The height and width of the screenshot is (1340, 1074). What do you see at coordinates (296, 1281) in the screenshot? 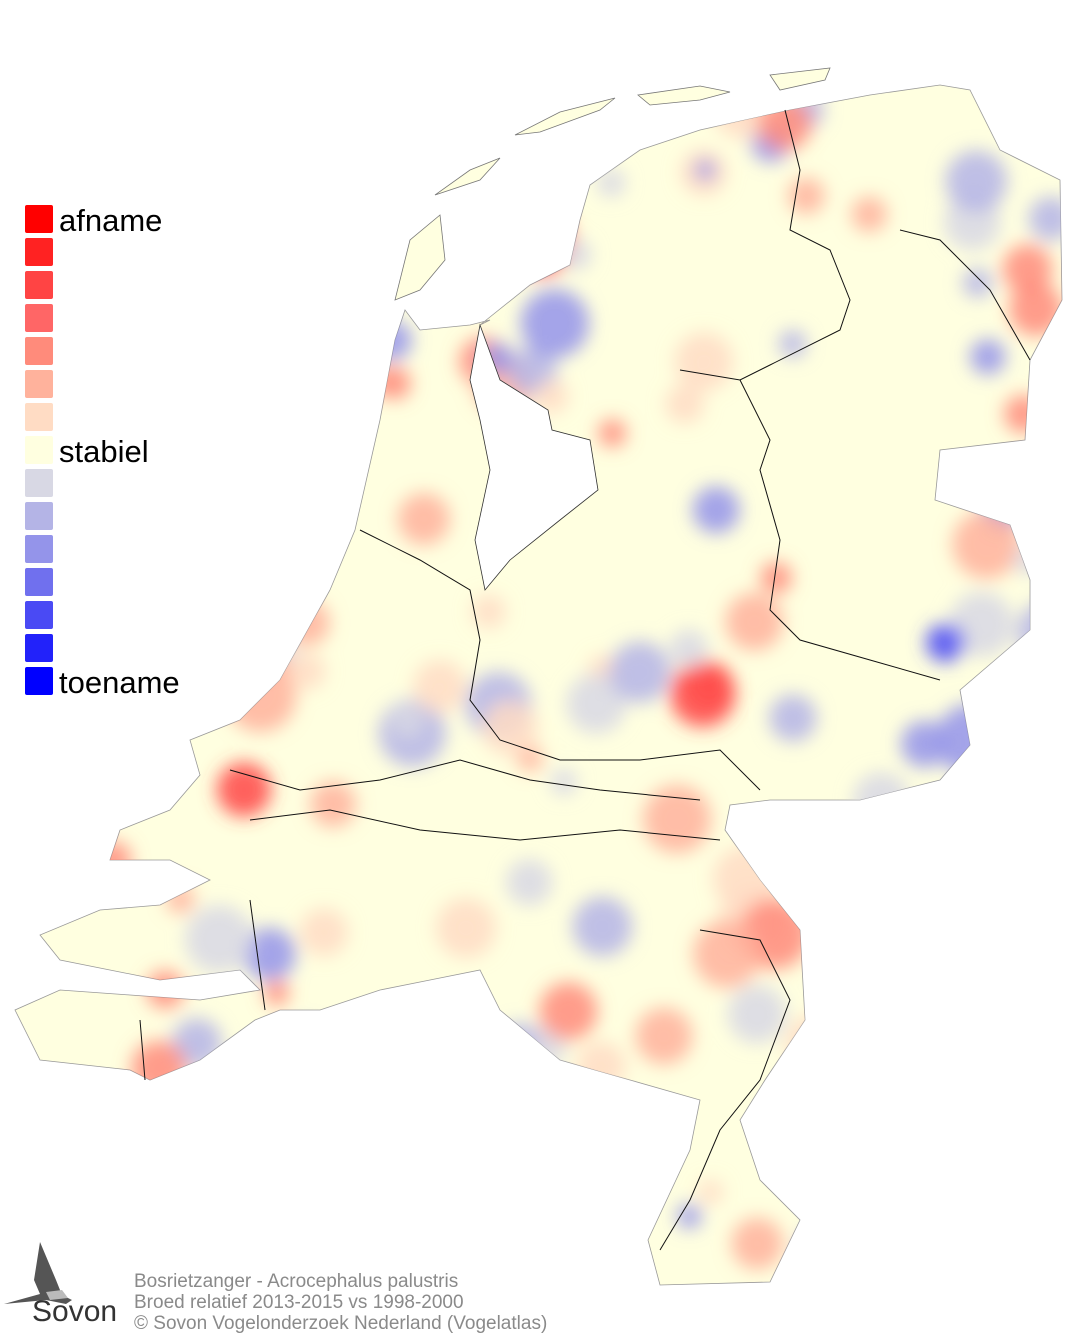
I see `caption-species: Bosrietzanger - Acrocephalus palustris` at bounding box center [296, 1281].